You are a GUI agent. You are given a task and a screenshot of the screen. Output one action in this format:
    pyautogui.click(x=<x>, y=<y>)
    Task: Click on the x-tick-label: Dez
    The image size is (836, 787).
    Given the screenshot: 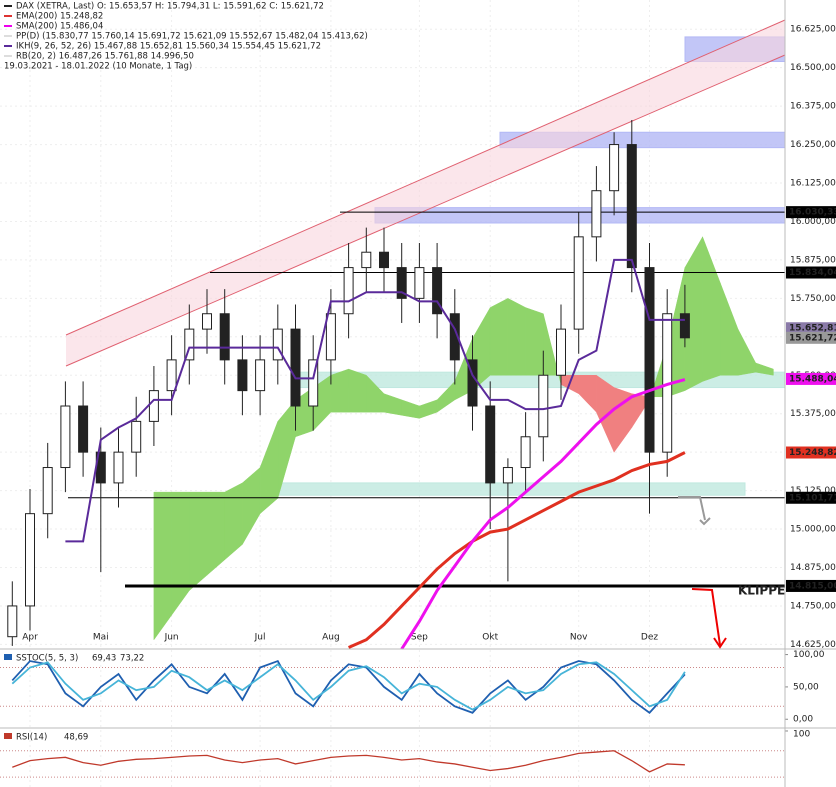 What is the action you would take?
    pyautogui.click(x=649, y=638)
    